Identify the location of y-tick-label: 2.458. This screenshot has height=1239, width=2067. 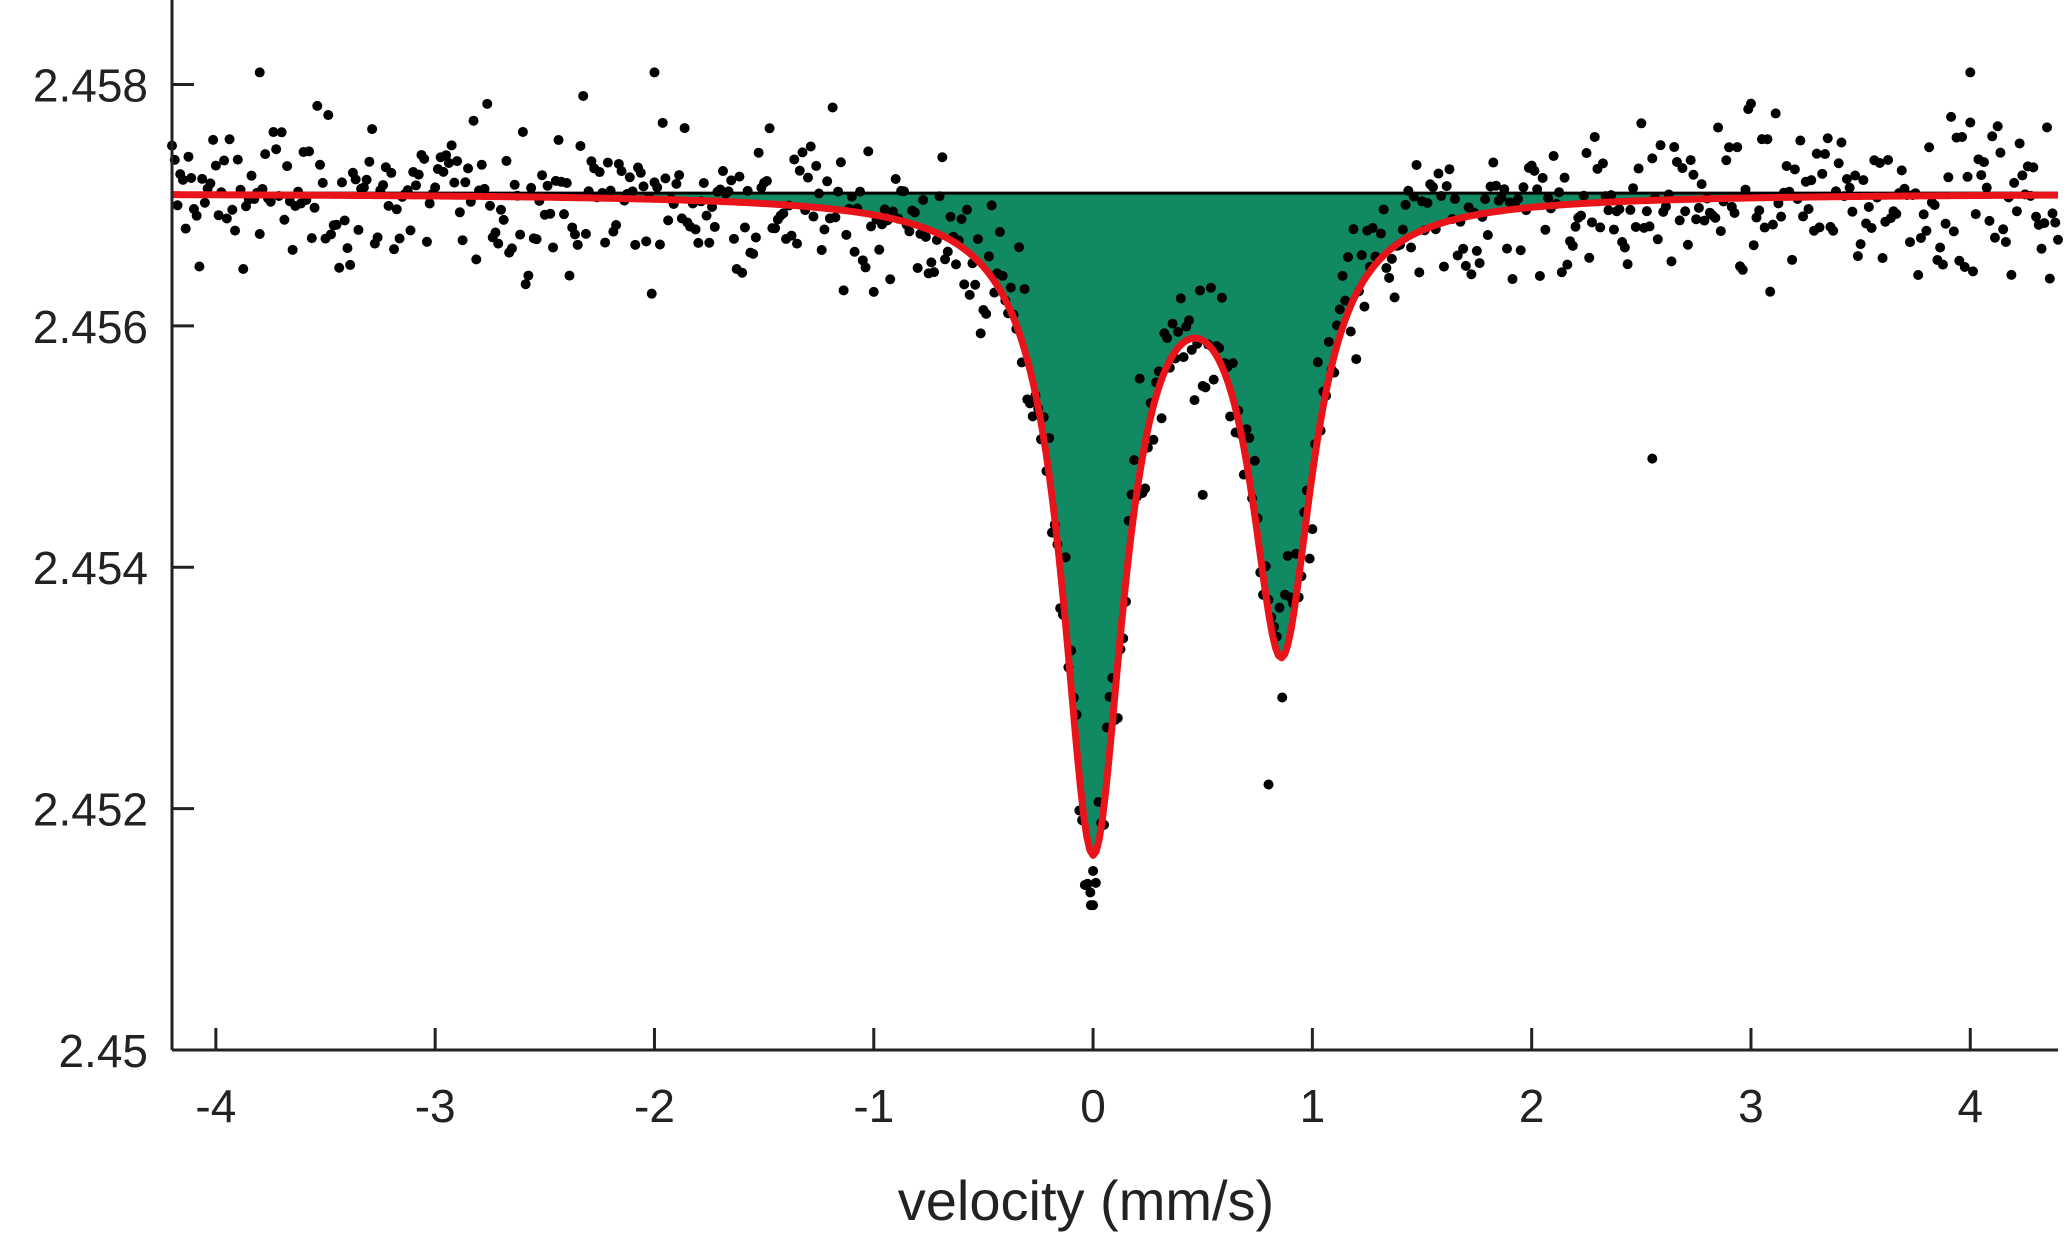
(90, 85).